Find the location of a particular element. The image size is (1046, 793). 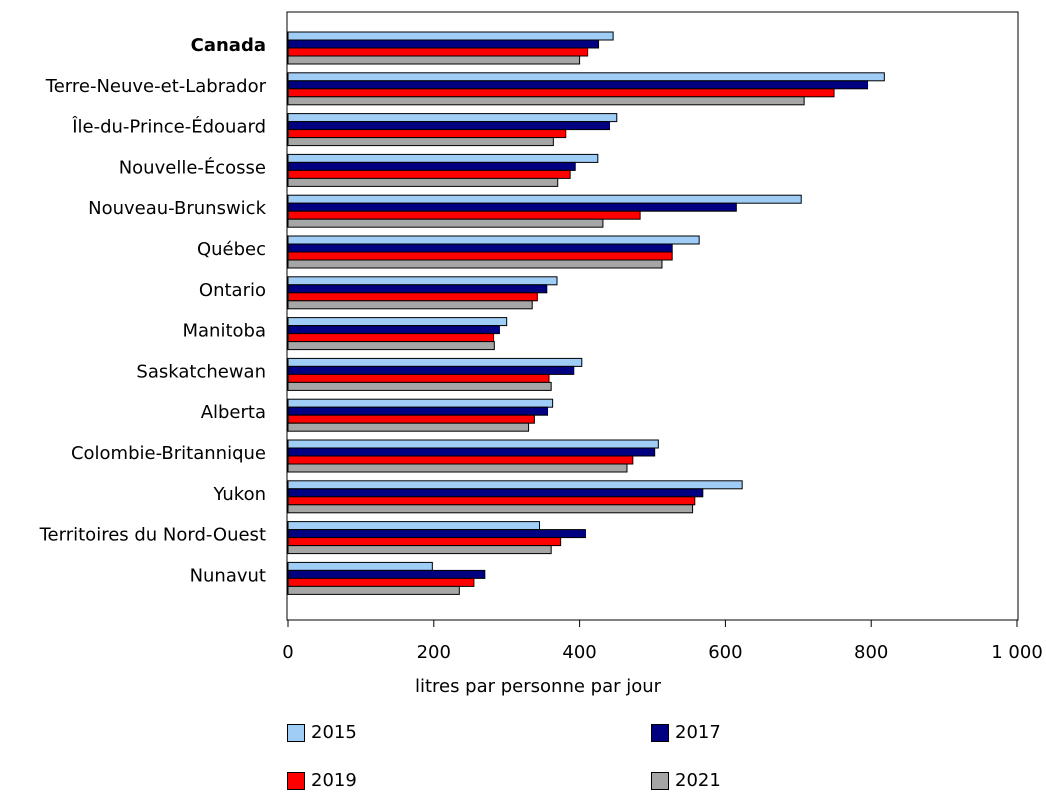

category-label: Colombie-Britannique is located at coordinates (168, 453).